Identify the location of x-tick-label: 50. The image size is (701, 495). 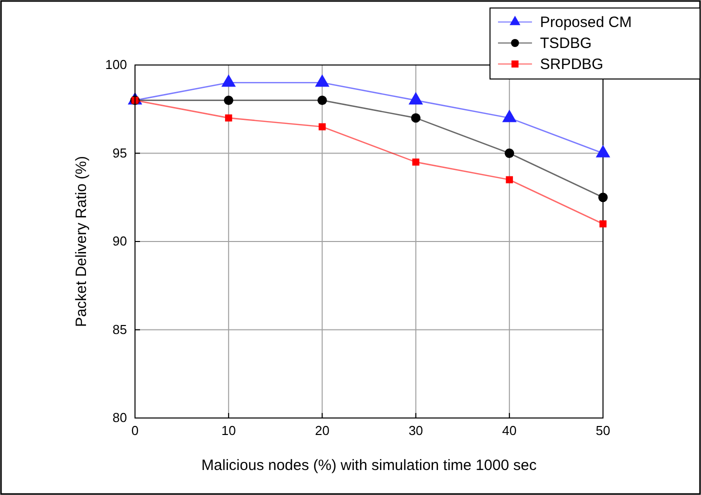
(603, 430).